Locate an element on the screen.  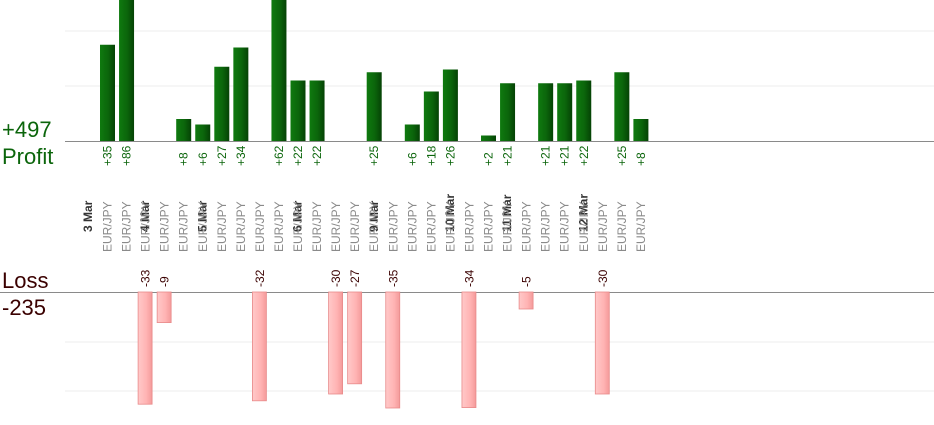
loss-total-label: -235 is located at coordinates (24, 307).